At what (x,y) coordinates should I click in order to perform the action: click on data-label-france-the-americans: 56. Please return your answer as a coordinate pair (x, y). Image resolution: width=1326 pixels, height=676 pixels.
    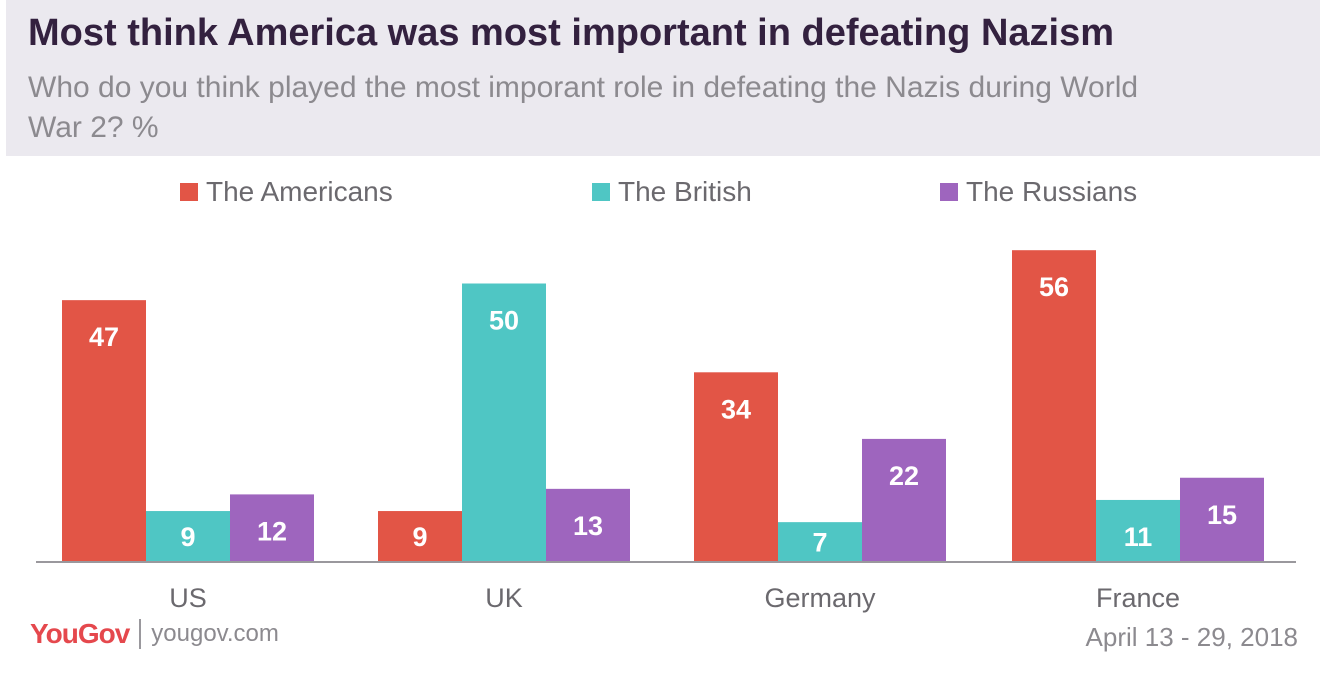
    Looking at the image, I should click on (1054, 287).